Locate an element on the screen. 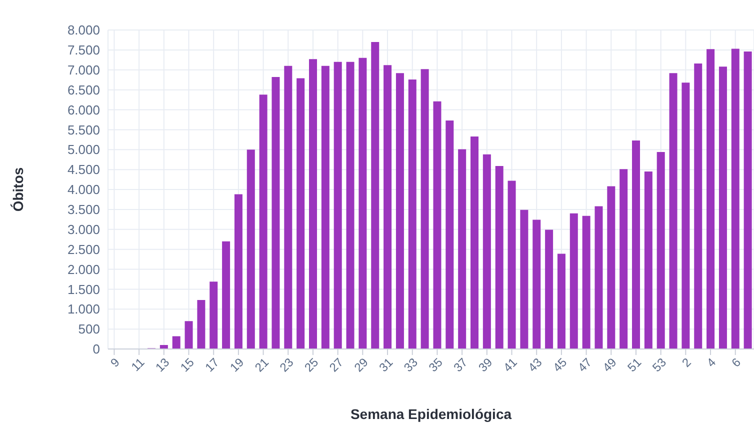 The width and height of the screenshot is (754, 429). y-tick-label: 0 is located at coordinates (96, 349).